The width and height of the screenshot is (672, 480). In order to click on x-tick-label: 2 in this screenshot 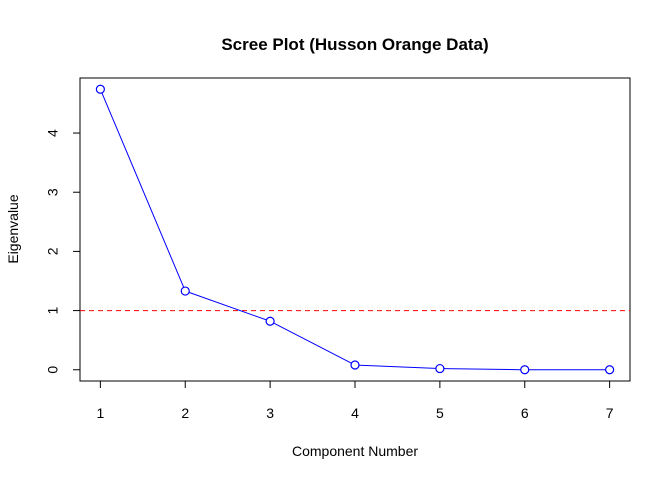, I will do `click(185, 413)`.